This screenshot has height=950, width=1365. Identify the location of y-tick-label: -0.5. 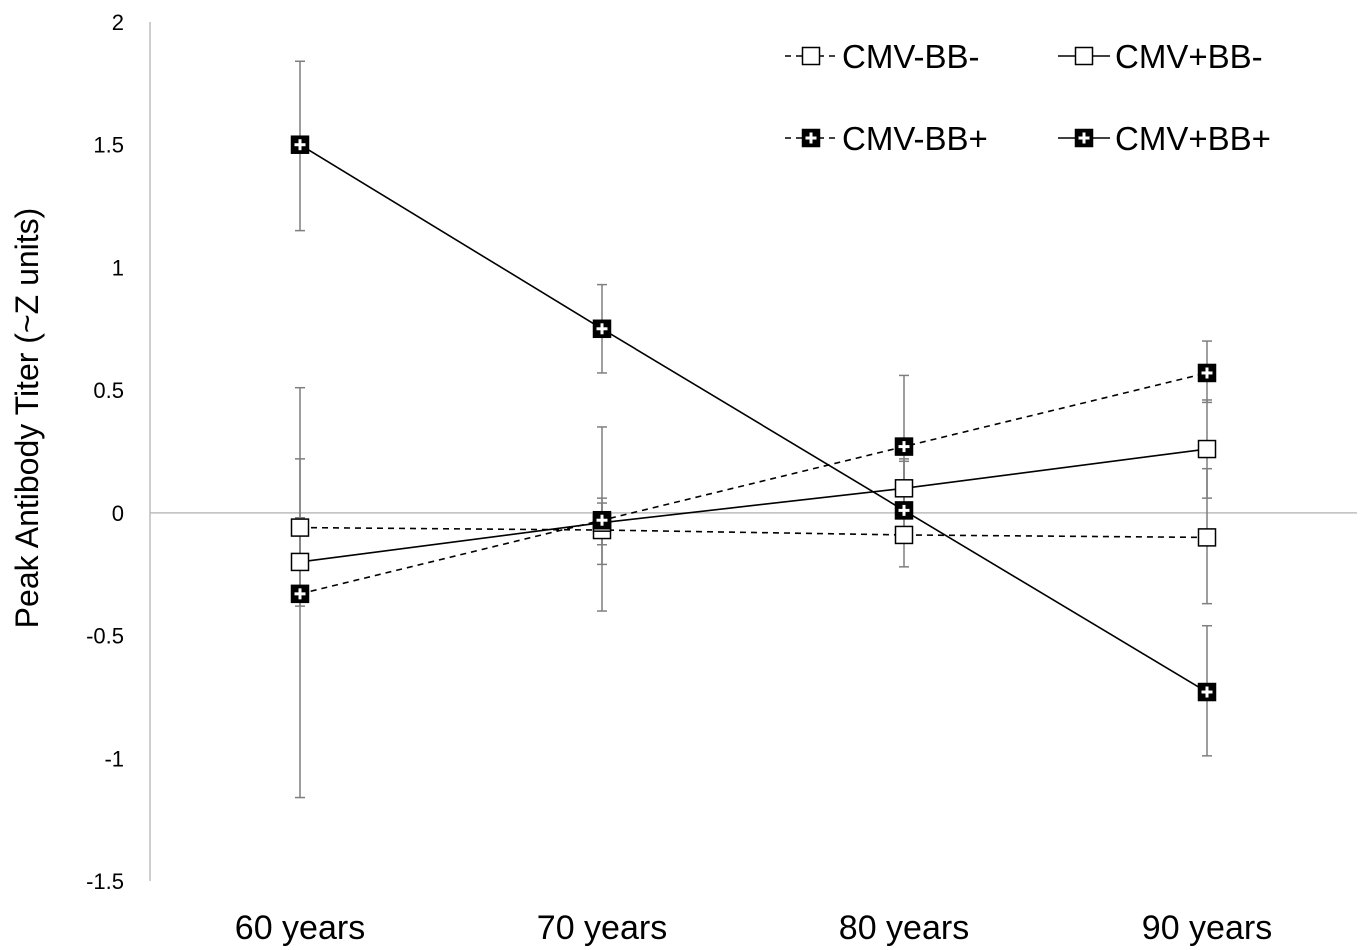
(105, 636).